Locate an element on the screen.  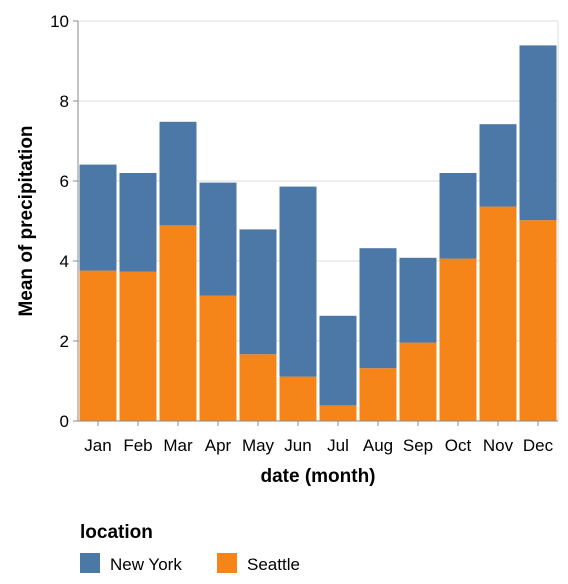
x-tick-label: Jun is located at coordinates (297, 445).